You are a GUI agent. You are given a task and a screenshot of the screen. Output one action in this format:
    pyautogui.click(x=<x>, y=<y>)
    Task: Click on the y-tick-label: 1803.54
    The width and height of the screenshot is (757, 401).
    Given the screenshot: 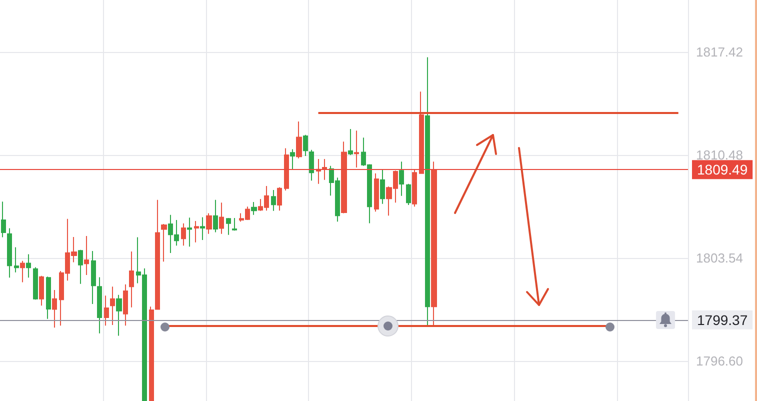 What is the action you would take?
    pyautogui.click(x=719, y=258)
    